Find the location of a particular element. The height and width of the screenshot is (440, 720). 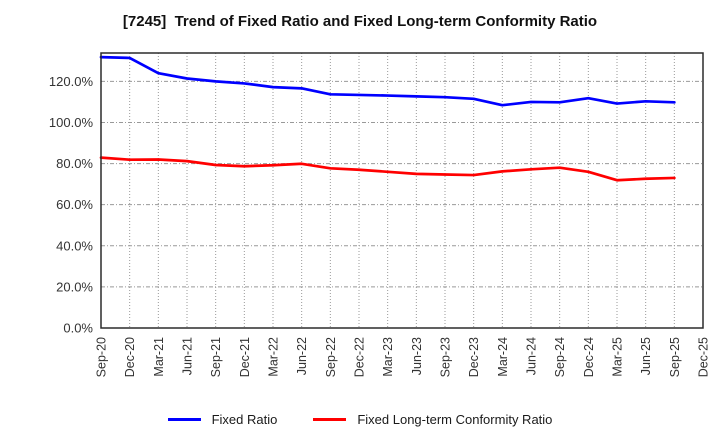

x-tick-label: Mar-25 is located at coordinates (618, 357).